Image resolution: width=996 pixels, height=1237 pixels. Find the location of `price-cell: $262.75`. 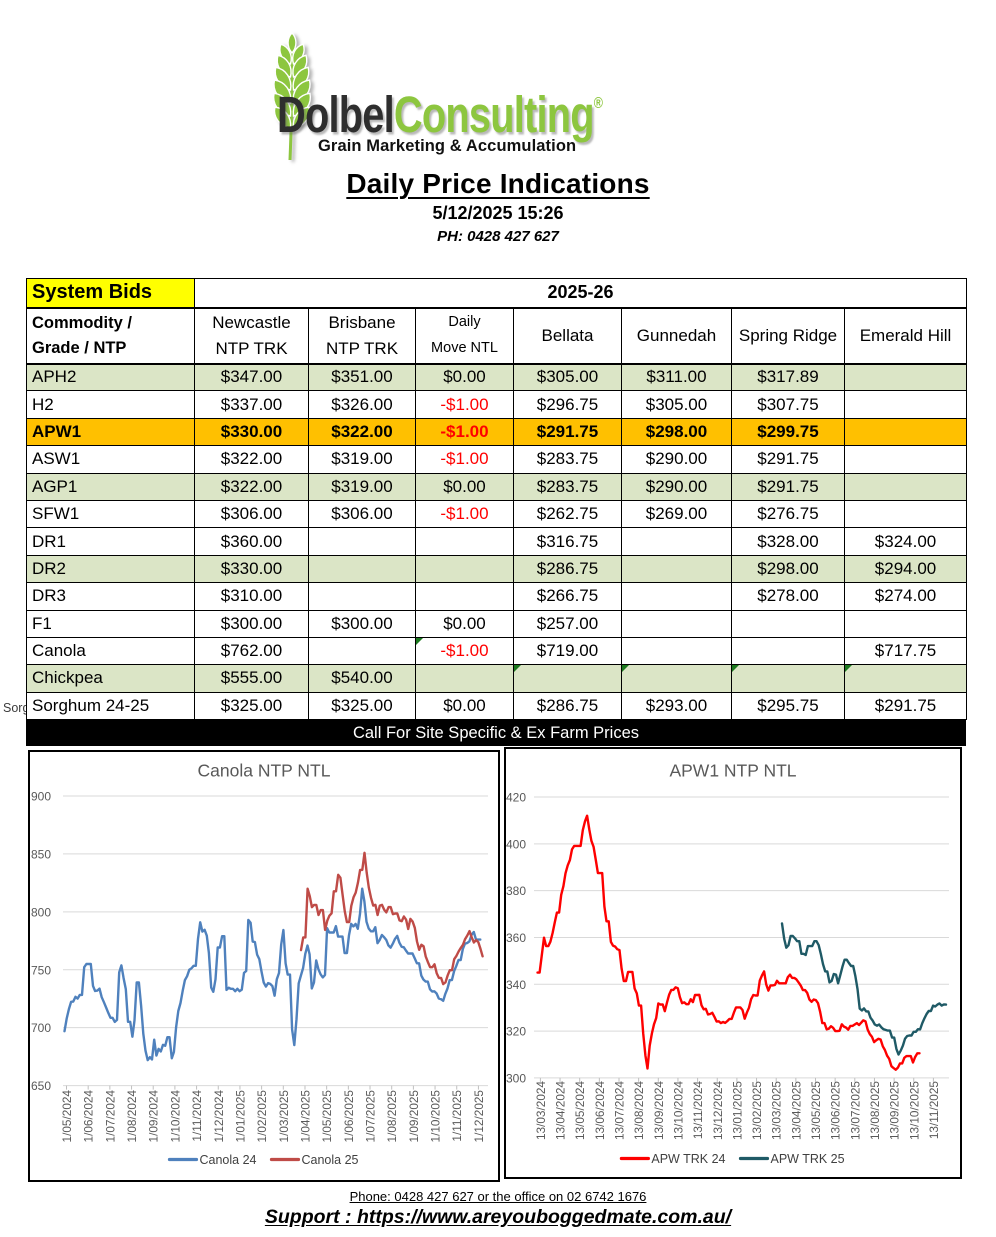

price-cell: $262.75 is located at coordinates (567, 514).